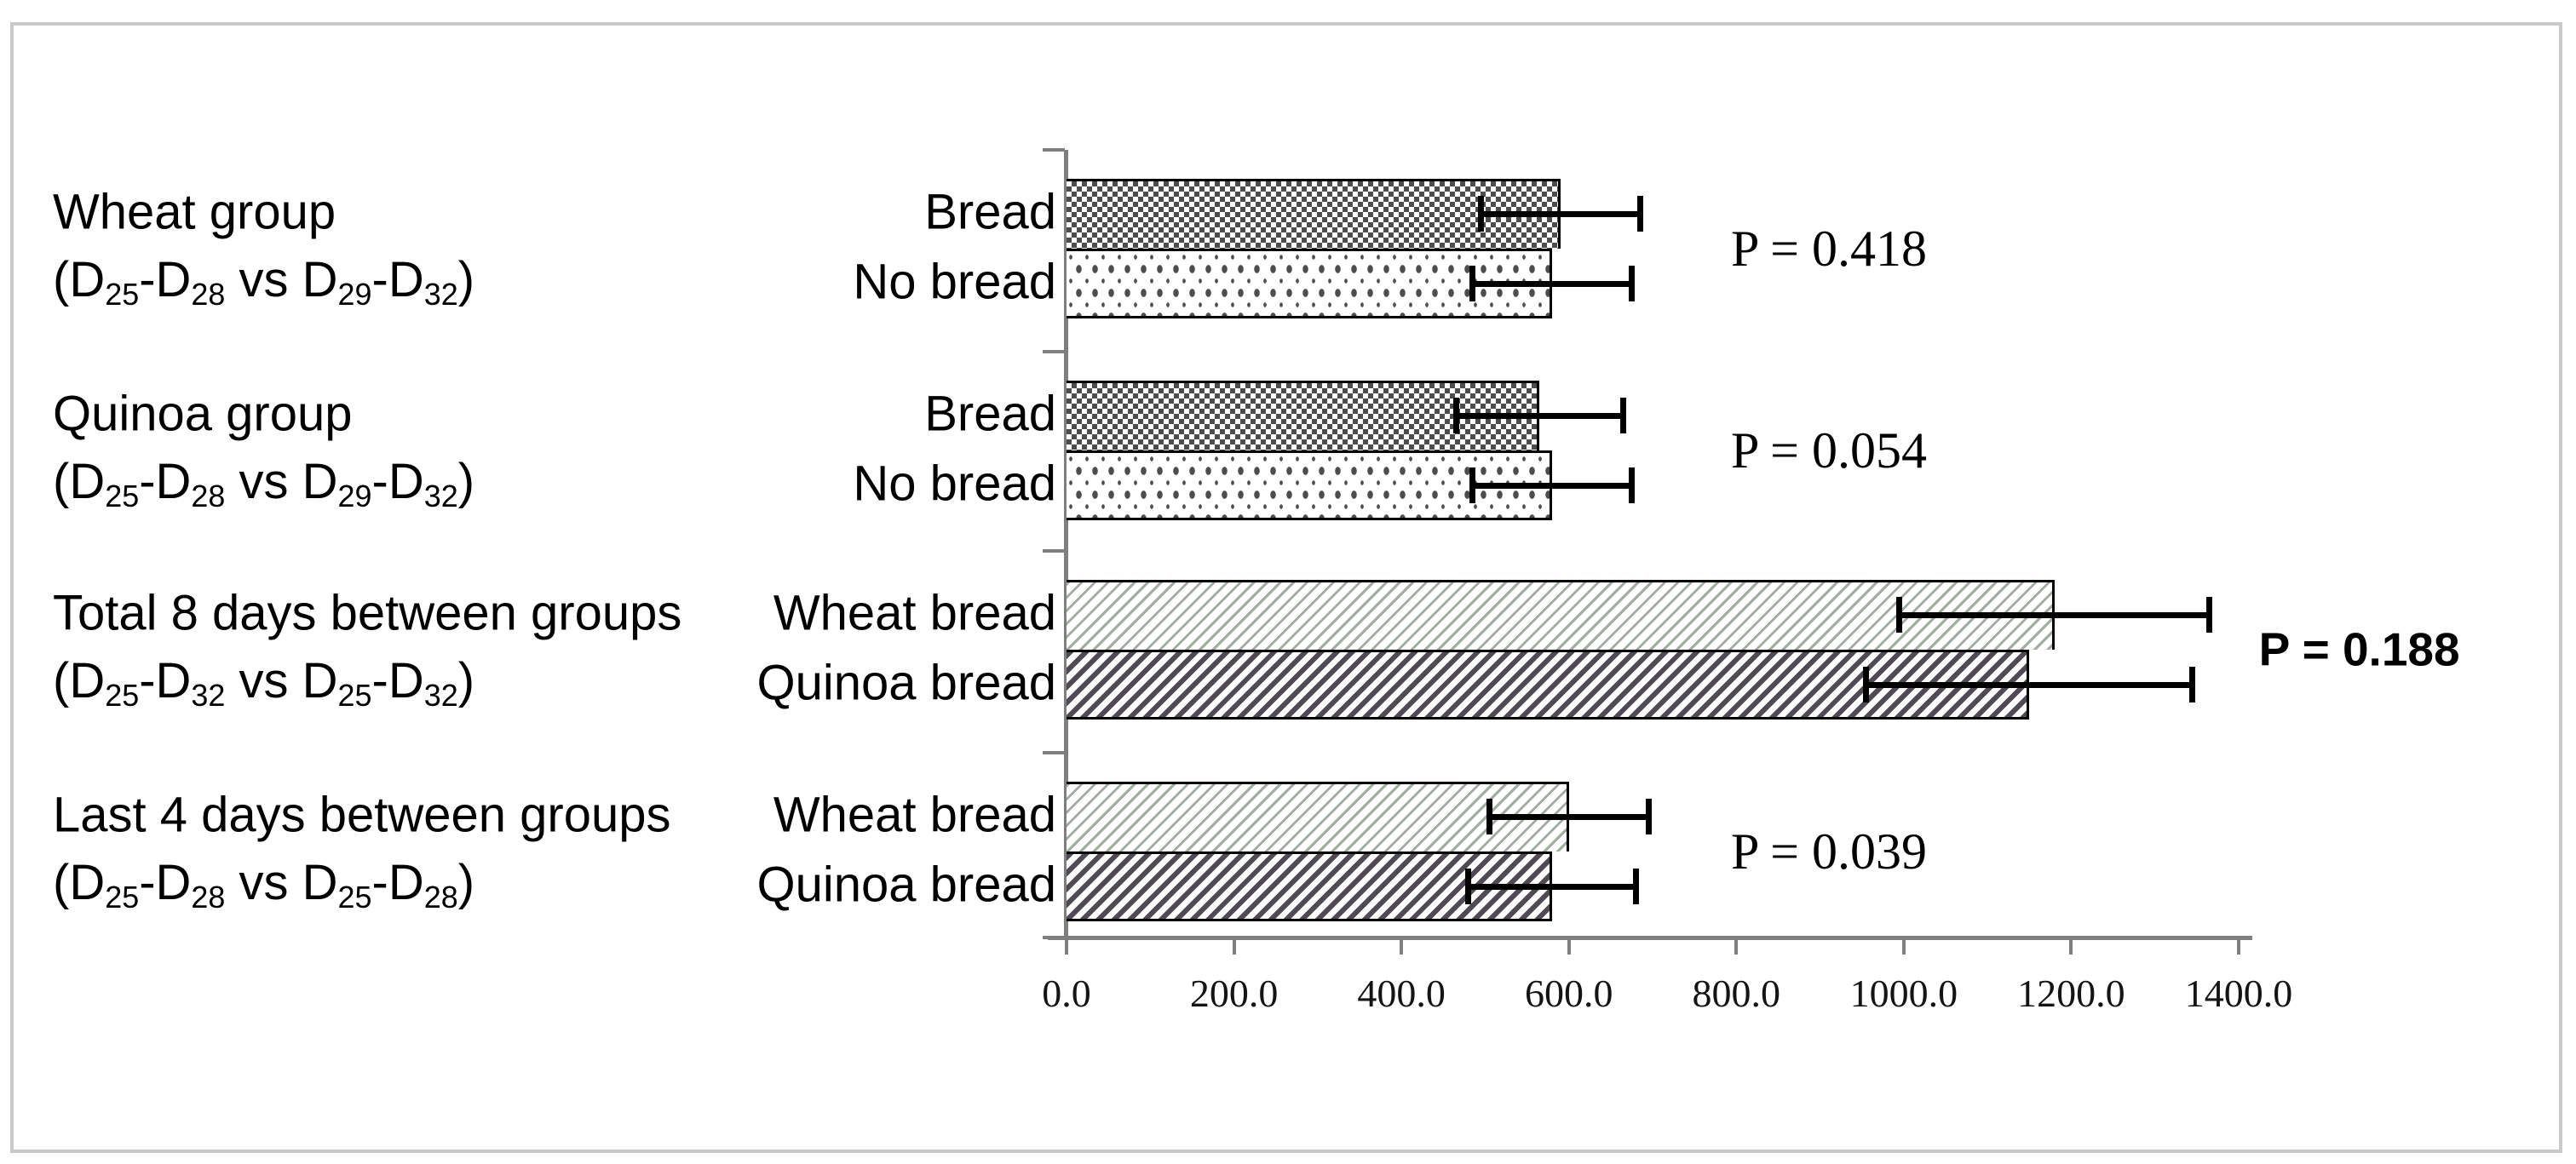 Image resolution: width=2576 pixels, height=1164 pixels. What do you see at coordinates (1829, 851) in the screenshot?
I see `p-value-label: P = 0.039` at bounding box center [1829, 851].